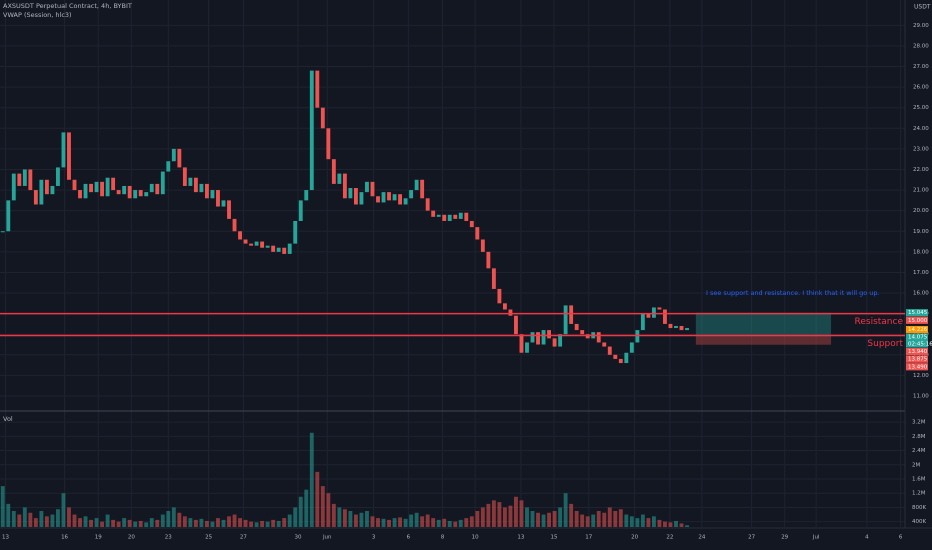 This screenshot has height=550, width=932. Describe the element at coordinates (443, 538) in the screenshot. I see `x-tick-label: 8` at that location.